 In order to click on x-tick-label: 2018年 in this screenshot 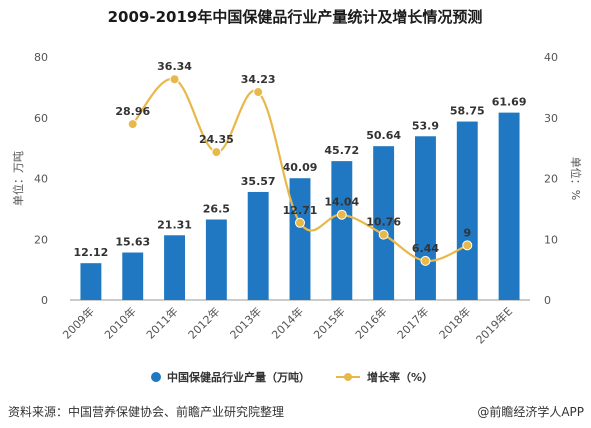, I will do `click(454, 322)`.